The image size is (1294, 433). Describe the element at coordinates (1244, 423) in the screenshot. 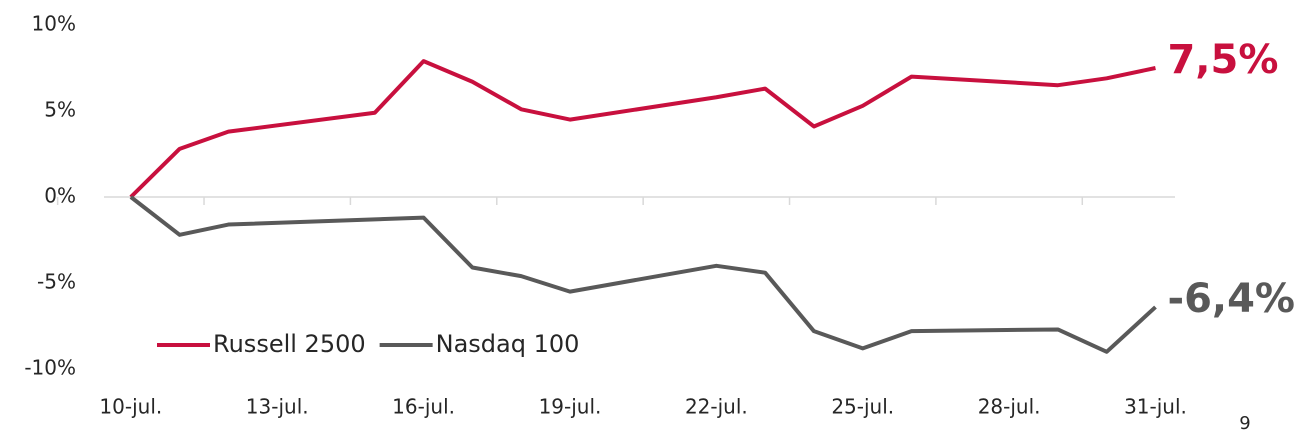

I see `page-number: 9` at that location.